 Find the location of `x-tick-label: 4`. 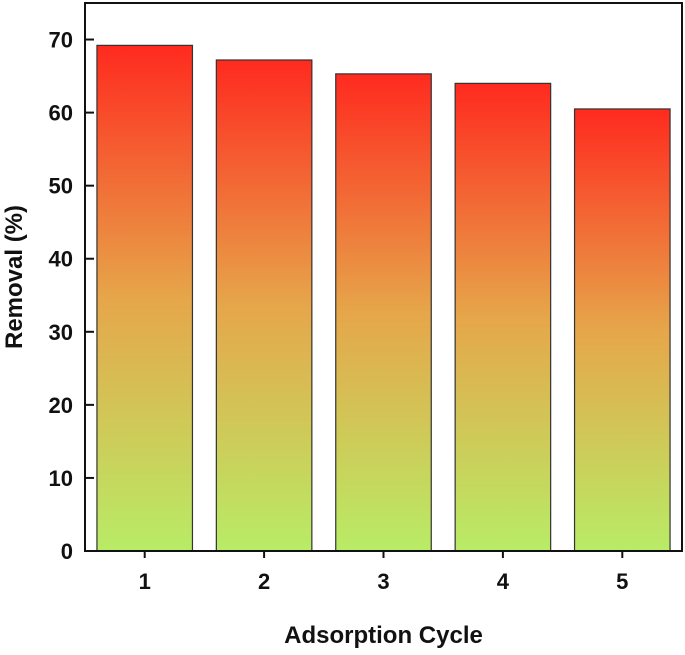

x-tick-label: 4 is located at coordinates (503, 581).